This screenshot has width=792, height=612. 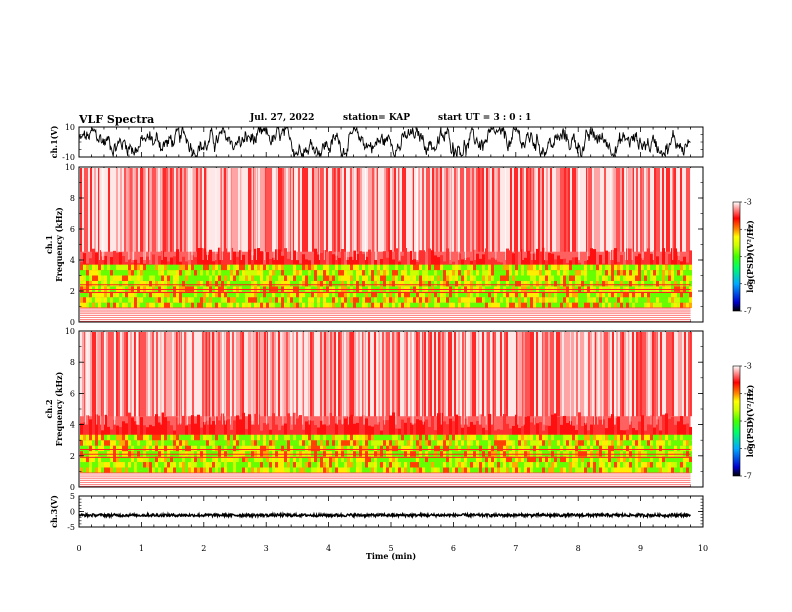 I want to click on ch3-waveform-line, so click(x=384, y=515).